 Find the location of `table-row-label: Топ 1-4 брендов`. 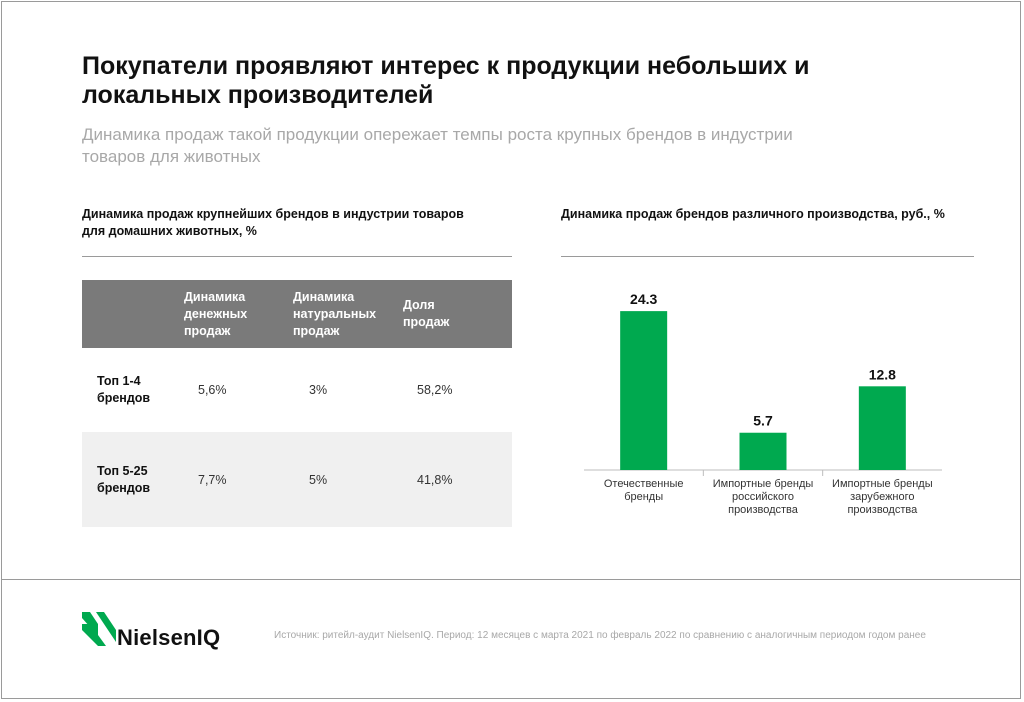

table-row-label: Топ 1-4 брендов is located at coordinates (124, 389).